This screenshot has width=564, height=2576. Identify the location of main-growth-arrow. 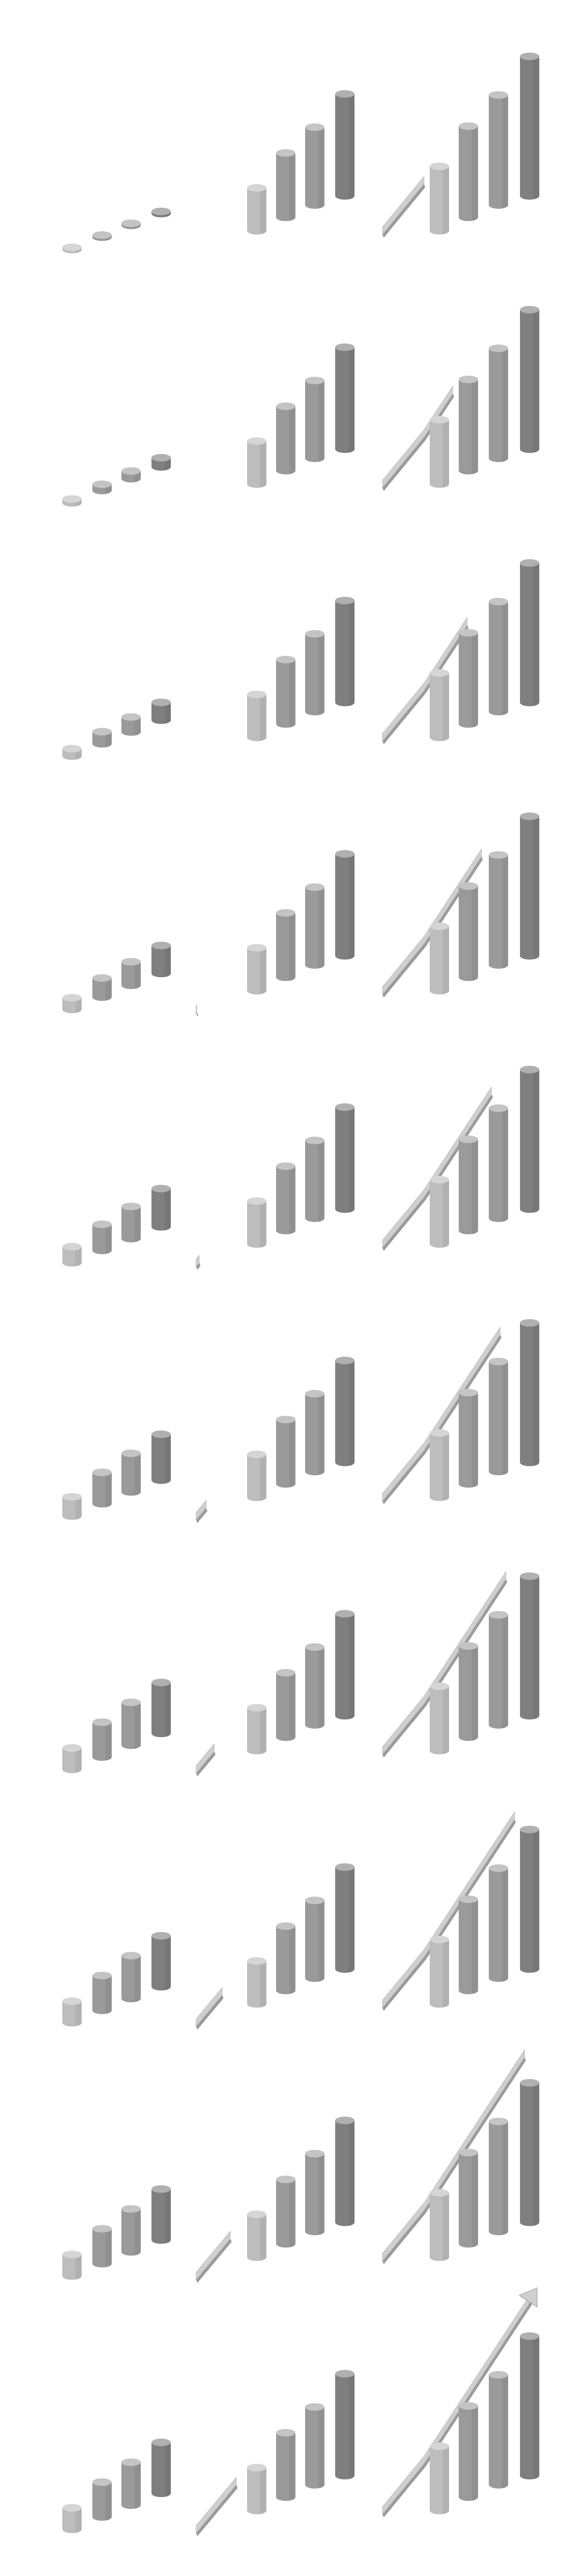
(445, 1664).